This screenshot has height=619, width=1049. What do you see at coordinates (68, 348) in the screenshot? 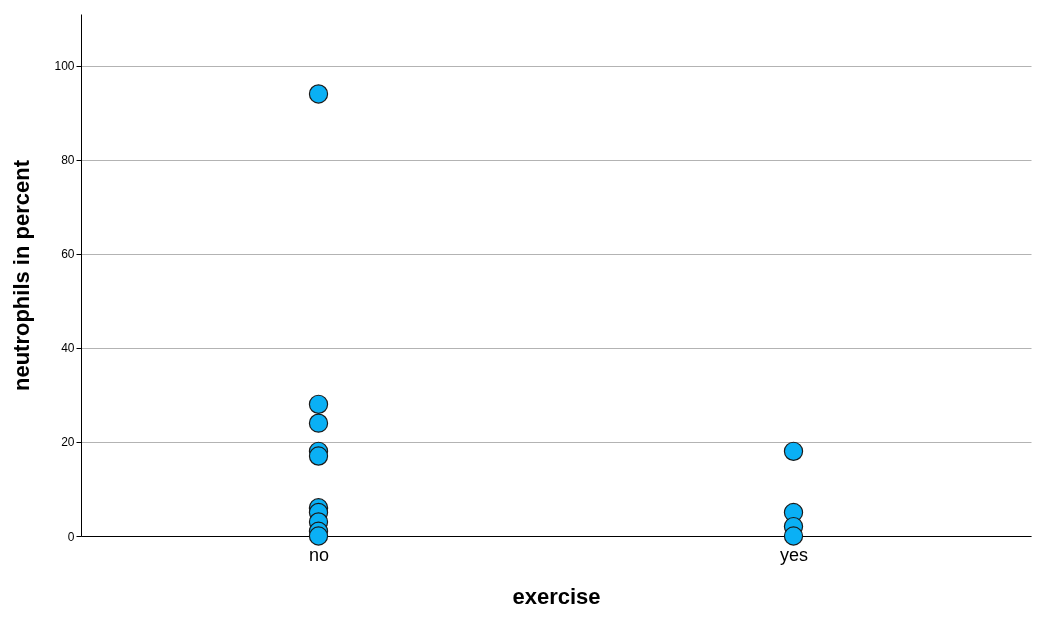
I see `y-tick-label: 40` at bounding box center [68, 348].